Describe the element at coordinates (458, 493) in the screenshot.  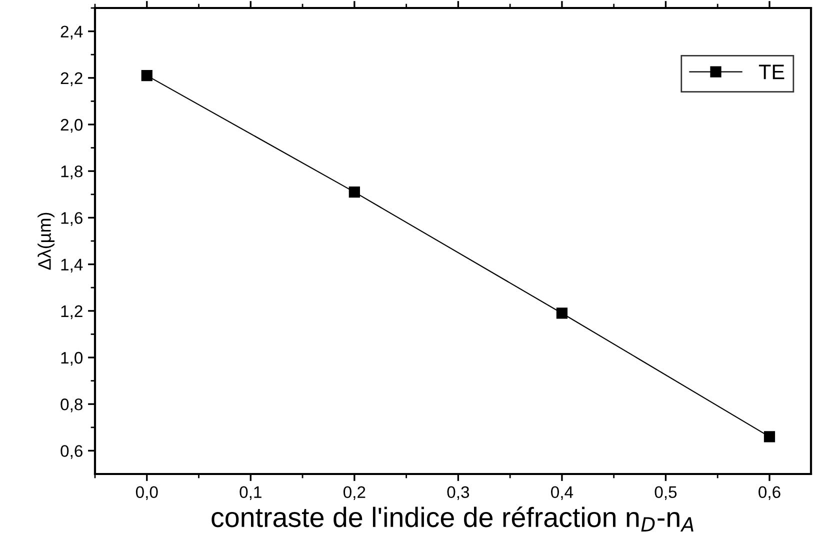
I see `x-tick-label: 0,3` at that location.